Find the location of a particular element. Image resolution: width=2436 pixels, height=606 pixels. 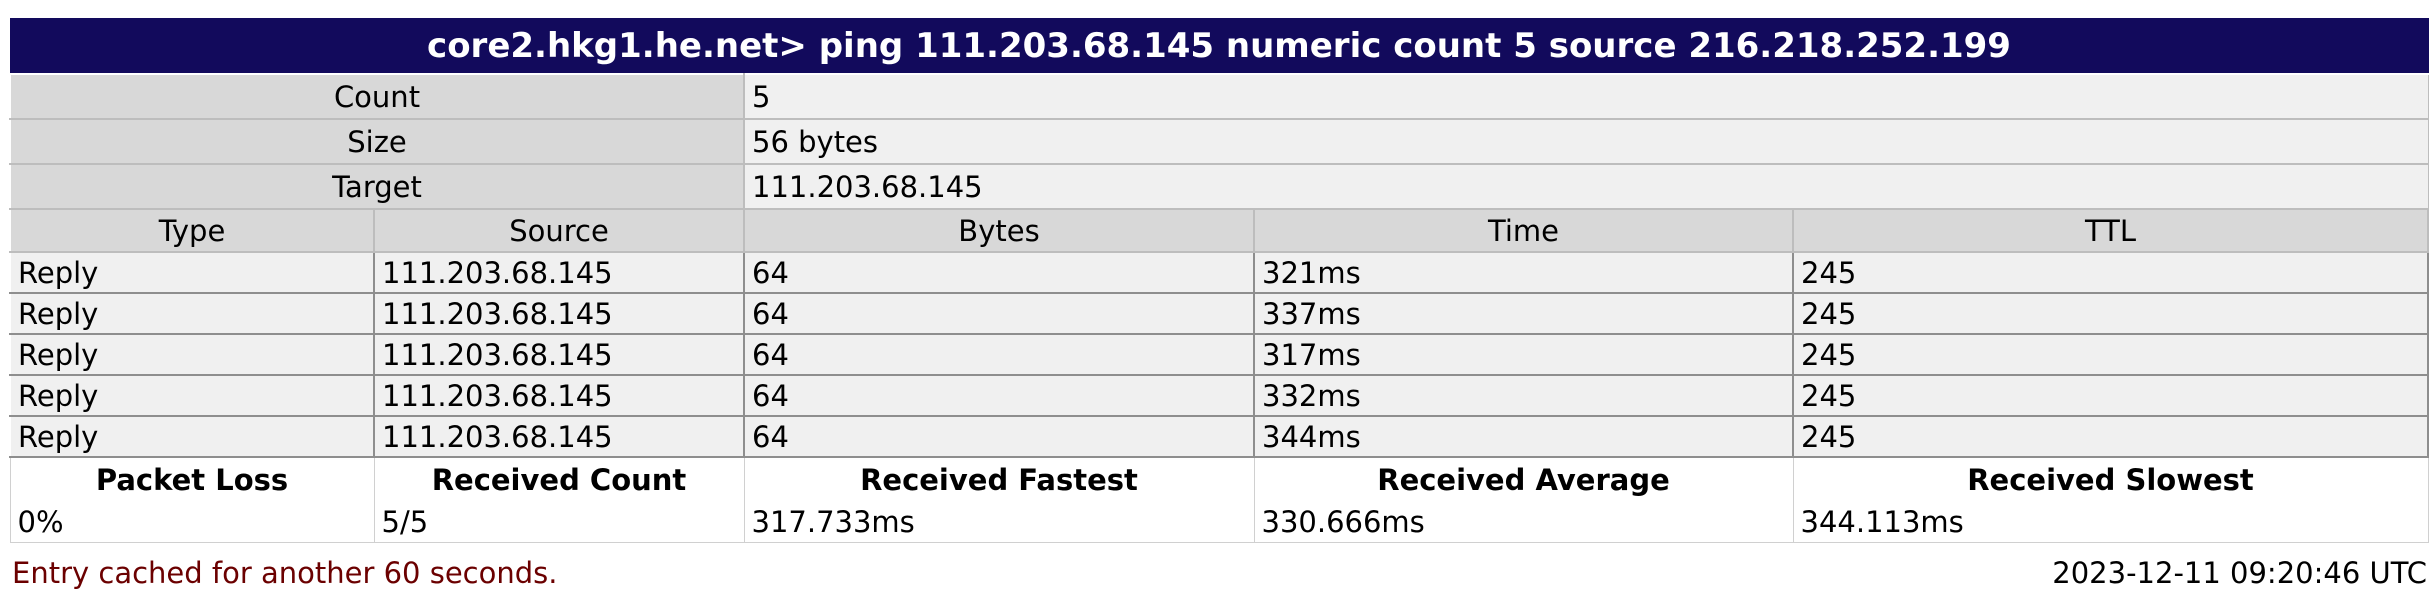

count-label: Count is located at coordinates (377, 96).